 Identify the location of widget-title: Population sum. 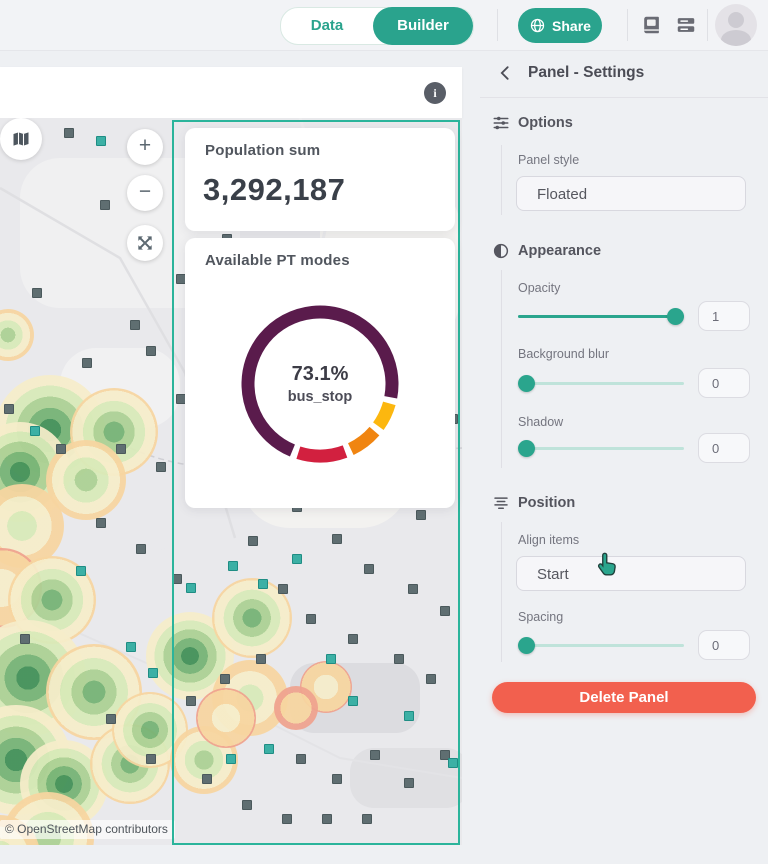
(263, 150).